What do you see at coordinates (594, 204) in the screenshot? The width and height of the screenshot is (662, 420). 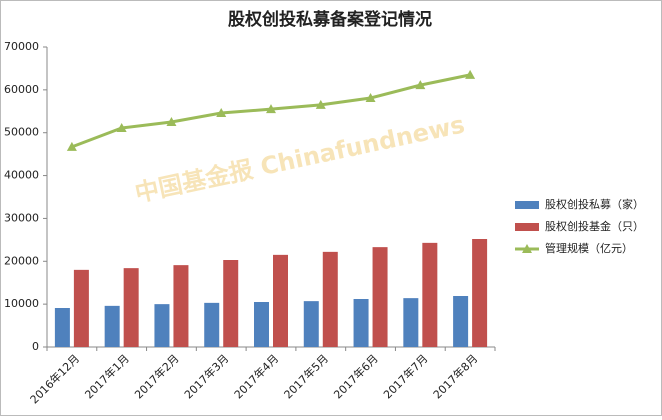 I see `legend-label: 股权创投私募（家）` at bounding box center [594, 204].